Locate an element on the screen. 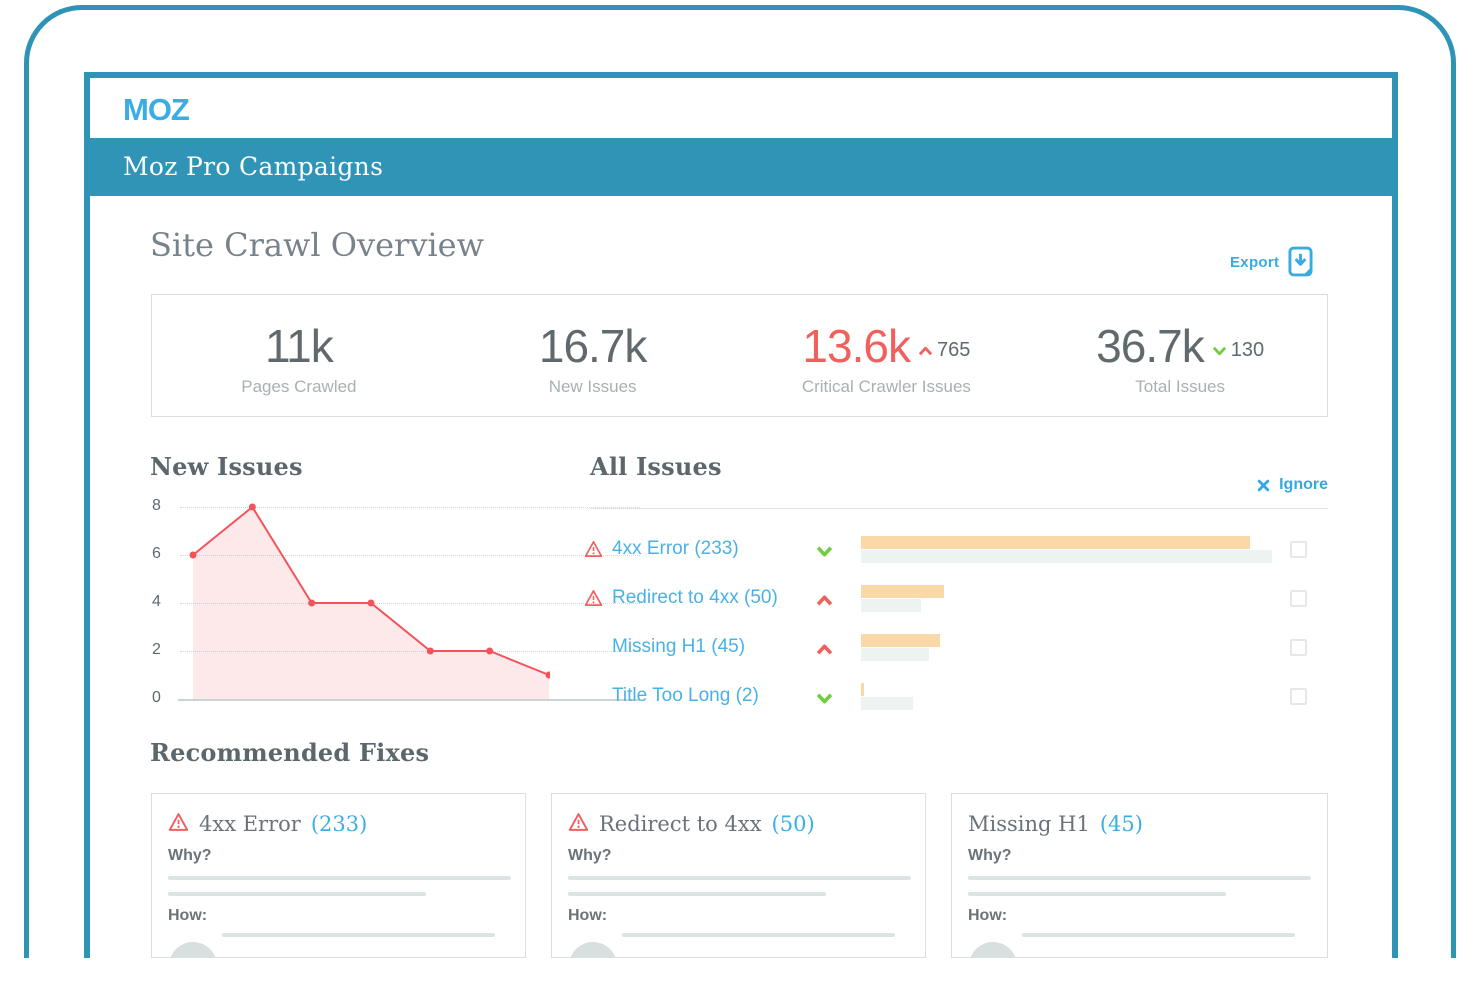 The height and width of the screenshot is (987, 1480). issue-link: 4xx Error (233) is located at coordinates (675, 548).